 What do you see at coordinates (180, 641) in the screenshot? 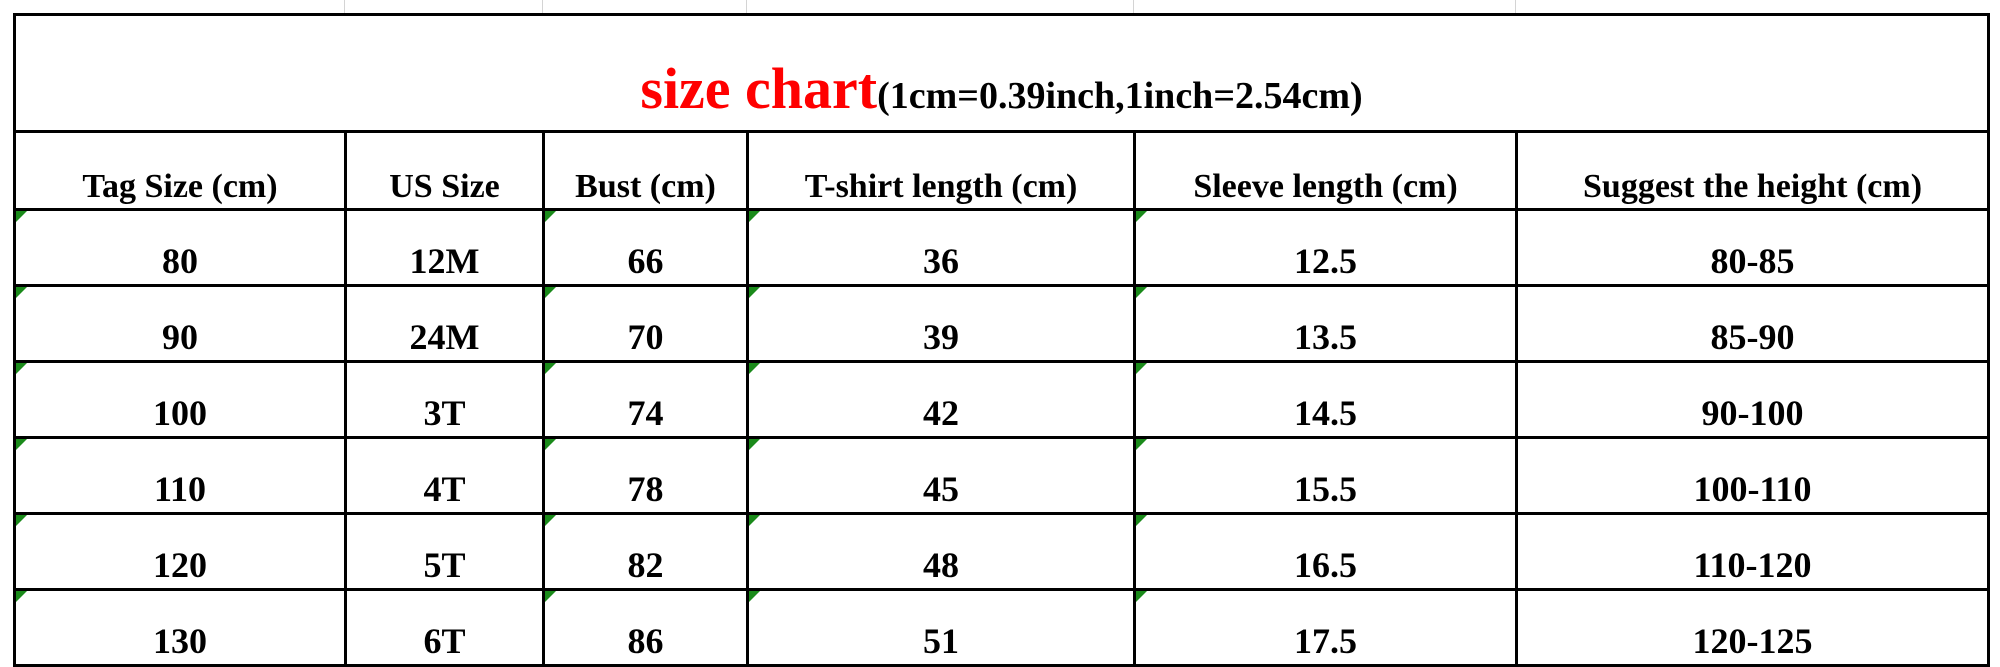
I see `cell-value: 130` at bounding box center [180, 641].